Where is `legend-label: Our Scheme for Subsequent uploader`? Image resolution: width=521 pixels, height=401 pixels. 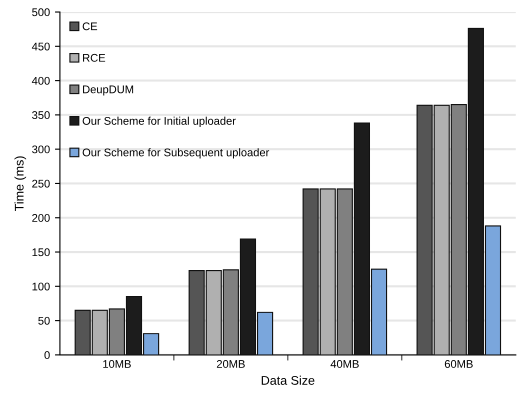 legend-label: Our Scheme for Subsequent uploader is located at coordinates (176, 153).